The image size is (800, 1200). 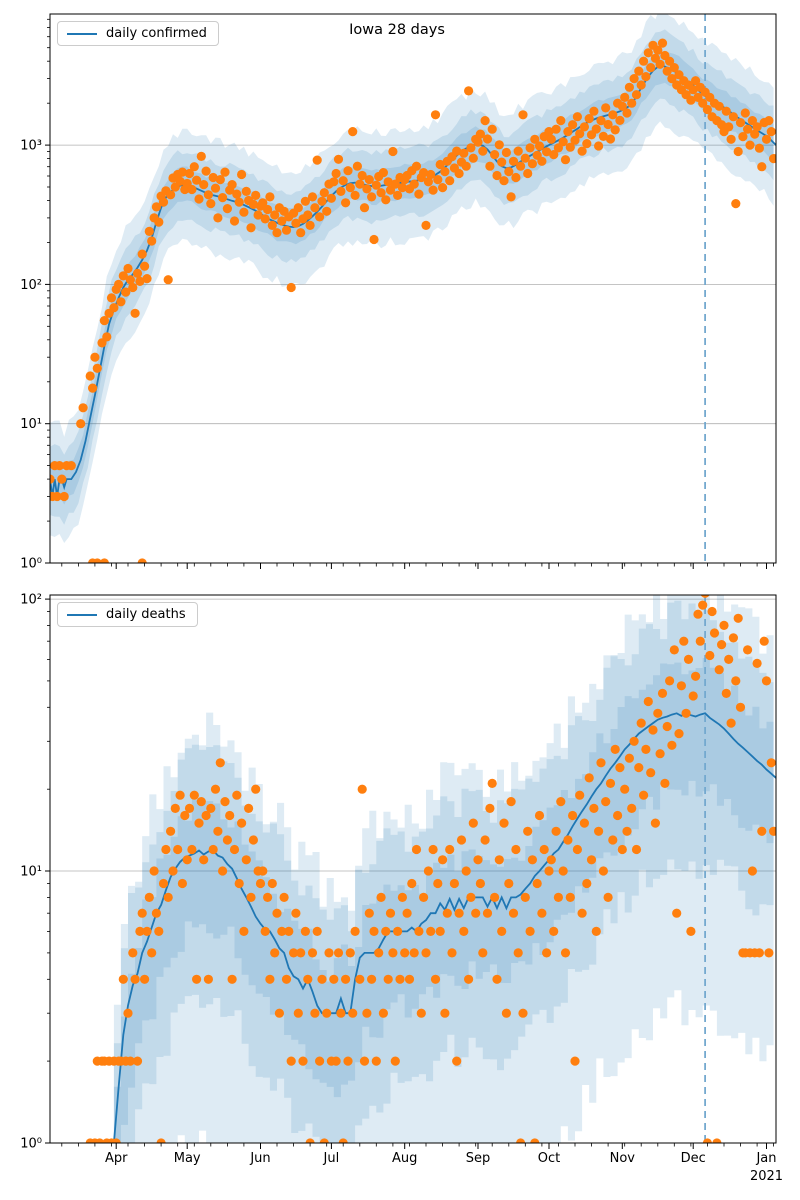 I want to click on month-label: Nov, so click(x=623, y=1158).